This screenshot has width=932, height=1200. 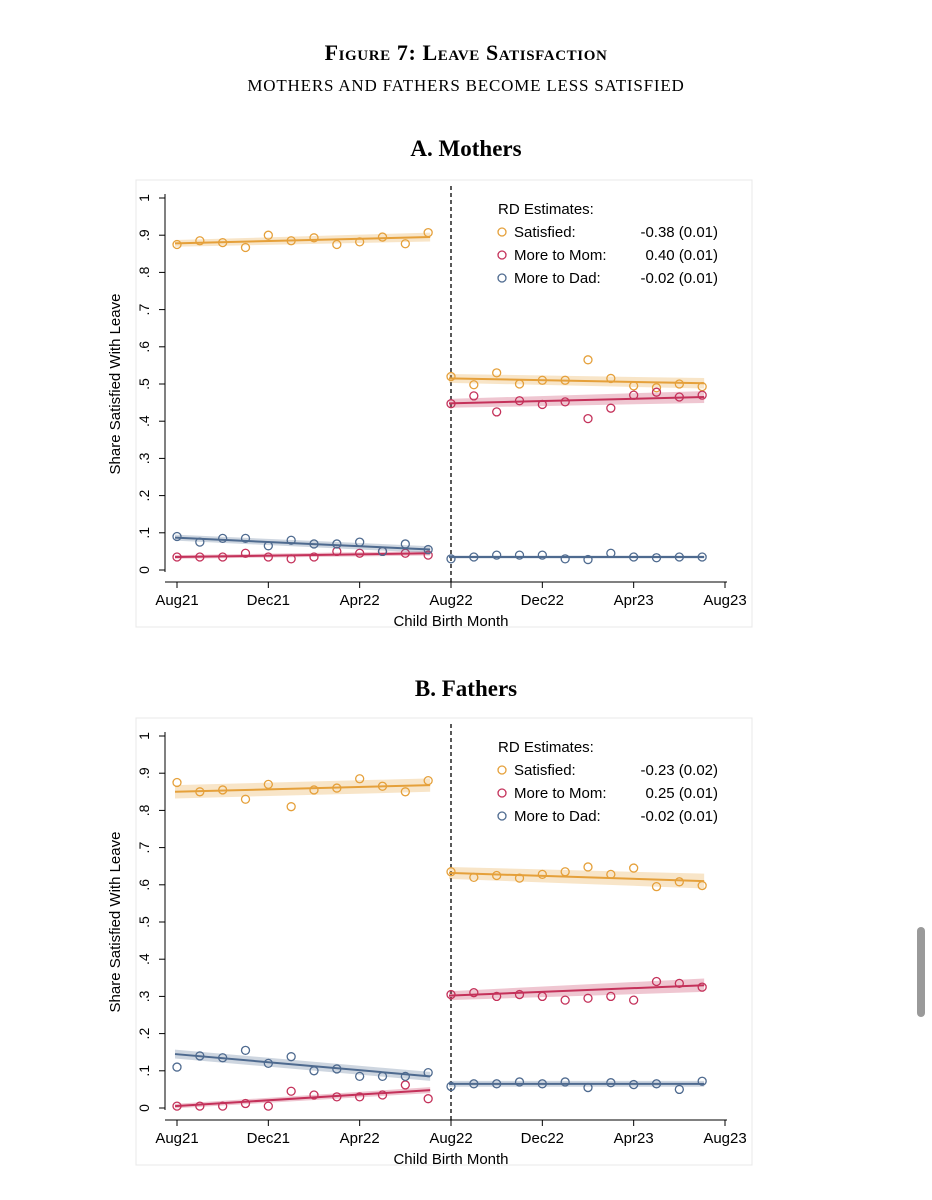 I want to click on ci-band-post, so click(x=577, y=989).